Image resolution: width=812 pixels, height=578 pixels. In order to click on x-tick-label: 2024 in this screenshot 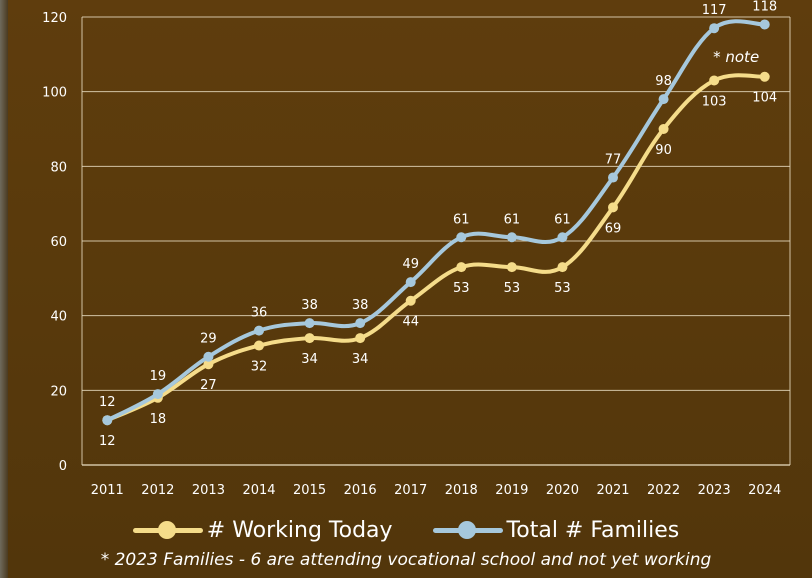, I will do `click(764, 490)`.